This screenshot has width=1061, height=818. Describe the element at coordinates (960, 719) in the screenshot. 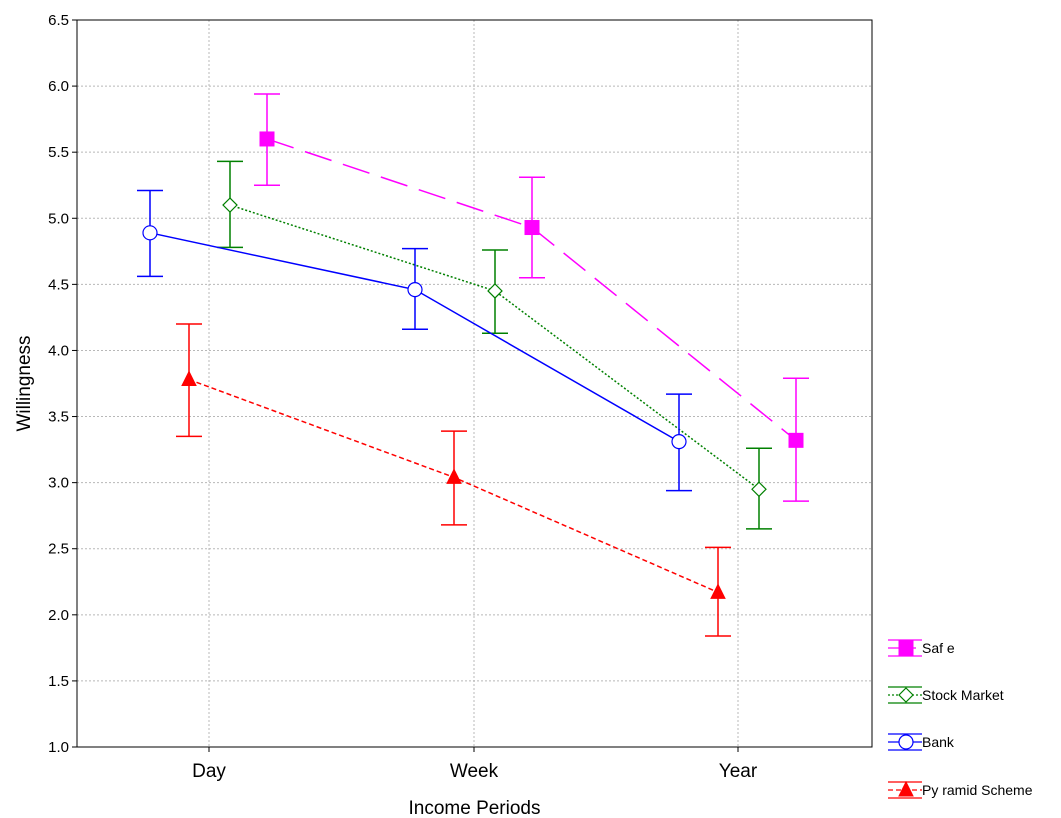

I see `legend: Saf e Stock Market Bank Py ramid Scheme` at that location.